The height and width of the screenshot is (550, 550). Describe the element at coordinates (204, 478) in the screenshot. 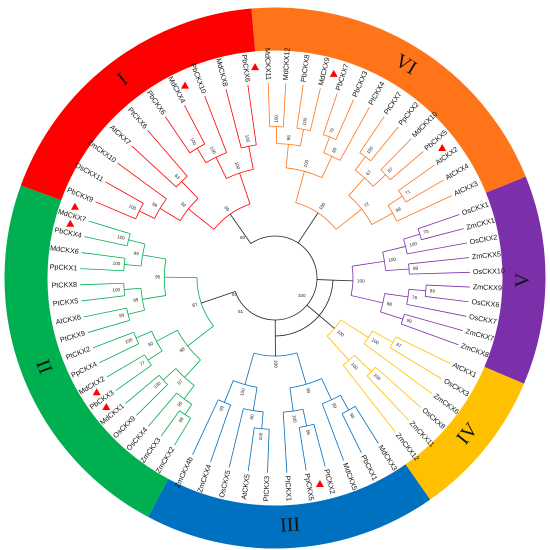

I see `leaf-label: ZmCKX4` at that location.